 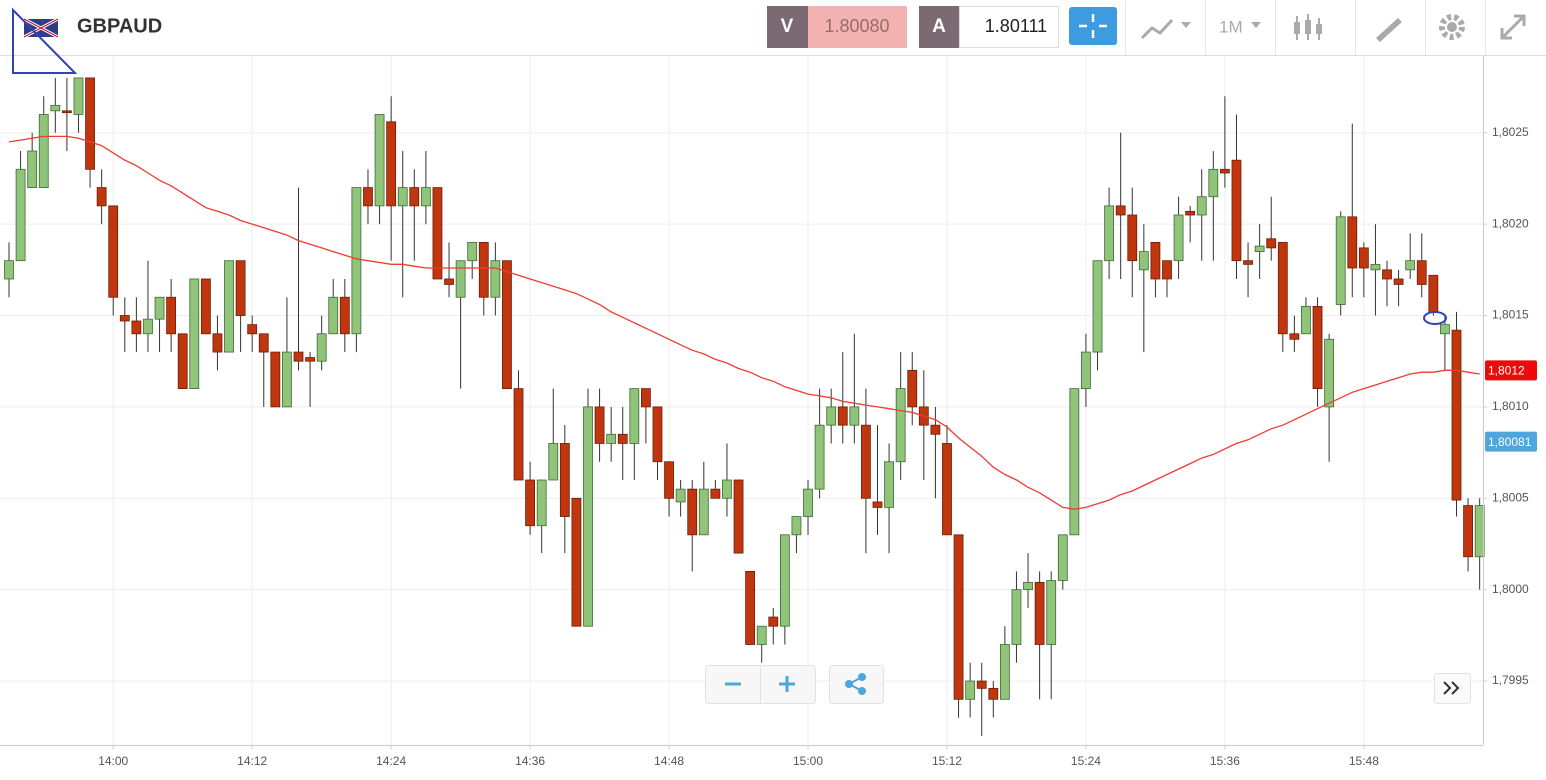 I want to click on drawing-ellipse, so click(x=1435, y=318).